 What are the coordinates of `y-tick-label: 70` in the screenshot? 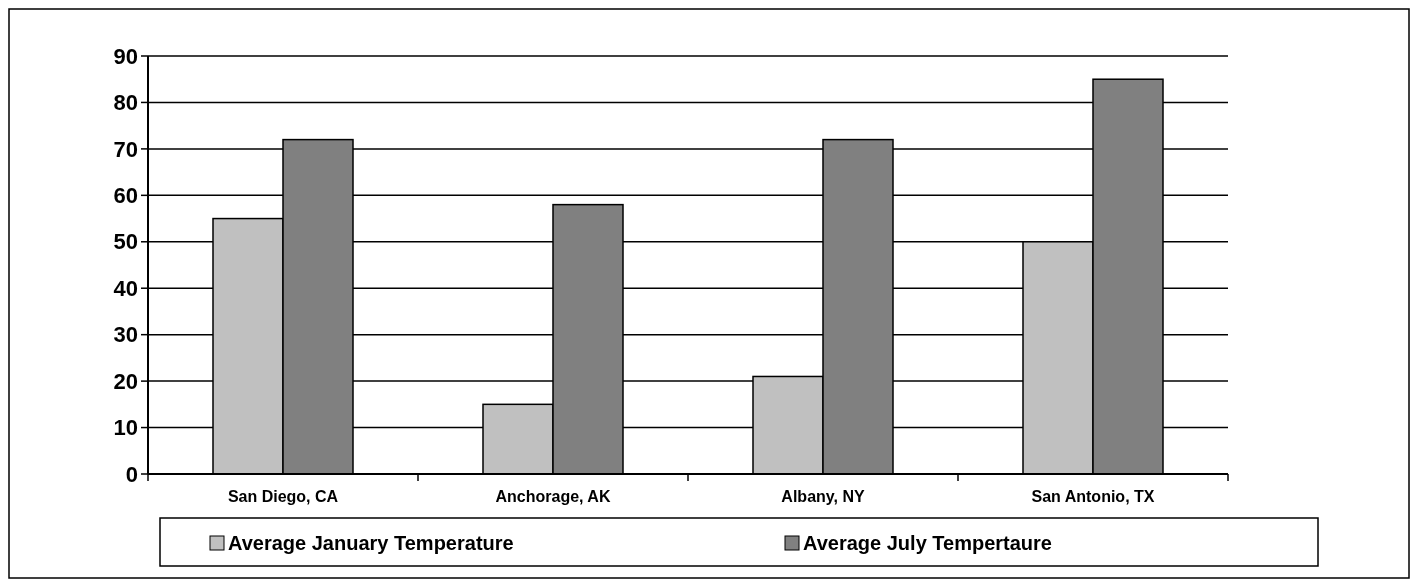 It's located at (125, 149).